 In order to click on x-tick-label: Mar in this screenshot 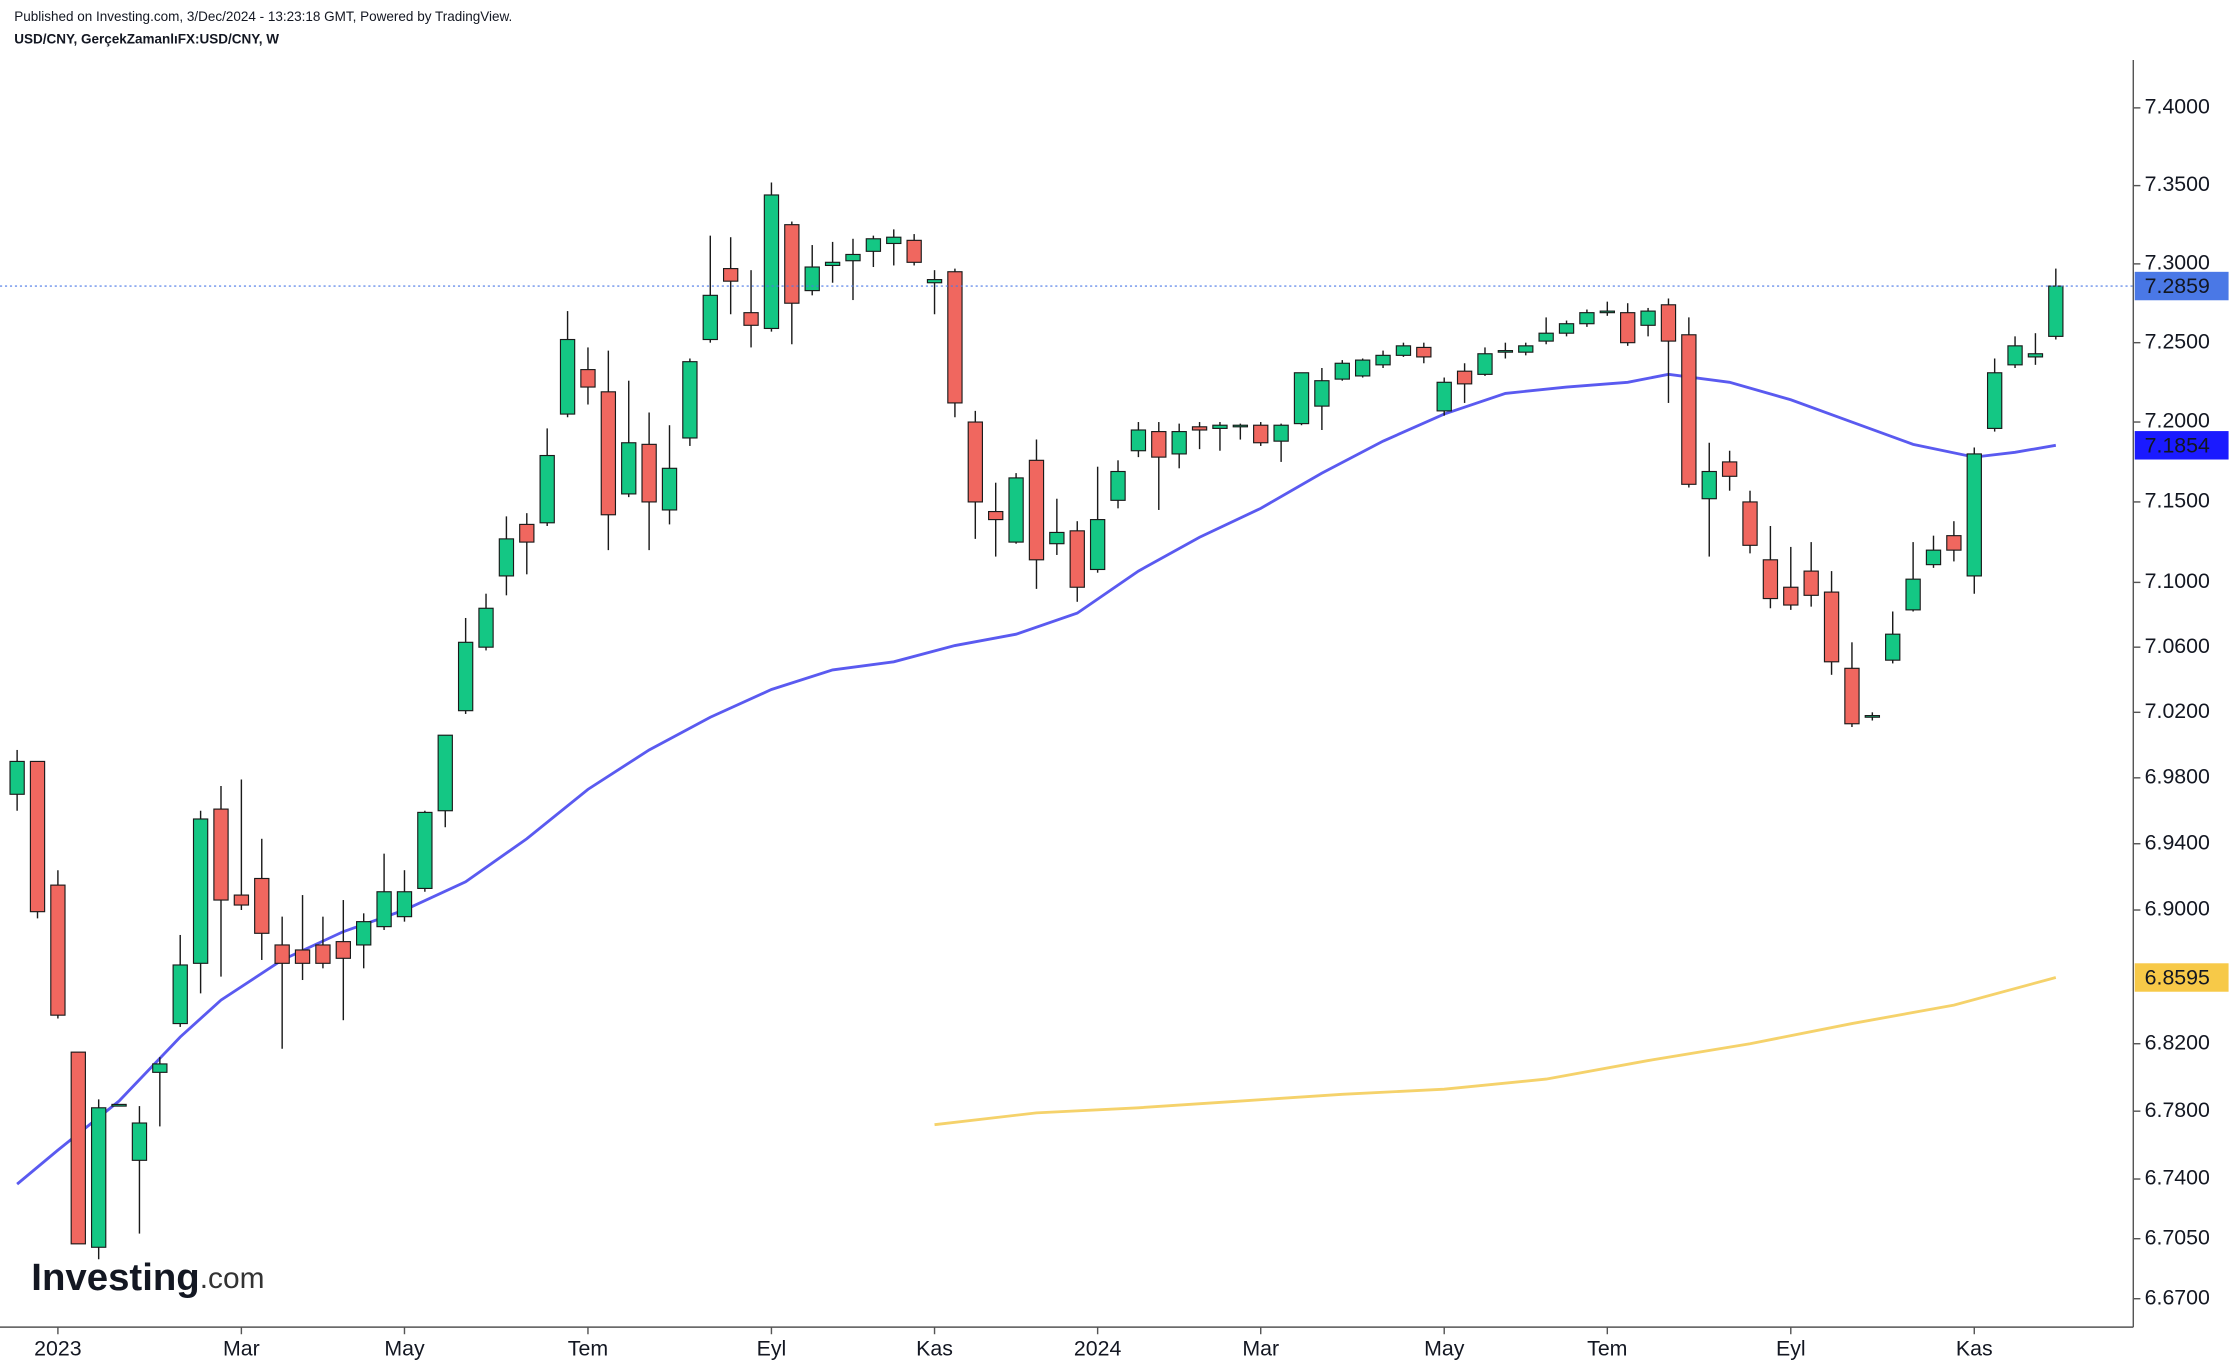, I will do `click(1260, 1349)`.